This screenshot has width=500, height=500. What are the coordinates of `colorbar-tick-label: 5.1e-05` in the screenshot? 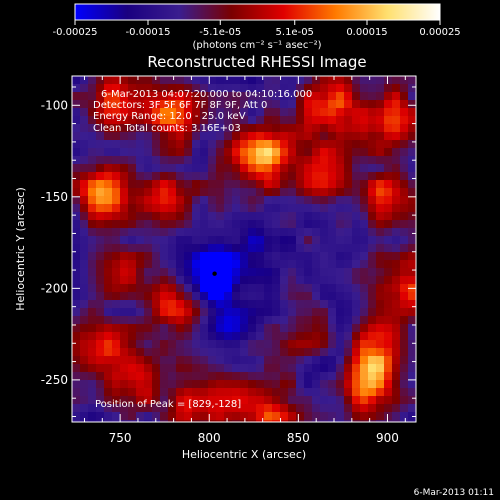 It's located at (295, 32).